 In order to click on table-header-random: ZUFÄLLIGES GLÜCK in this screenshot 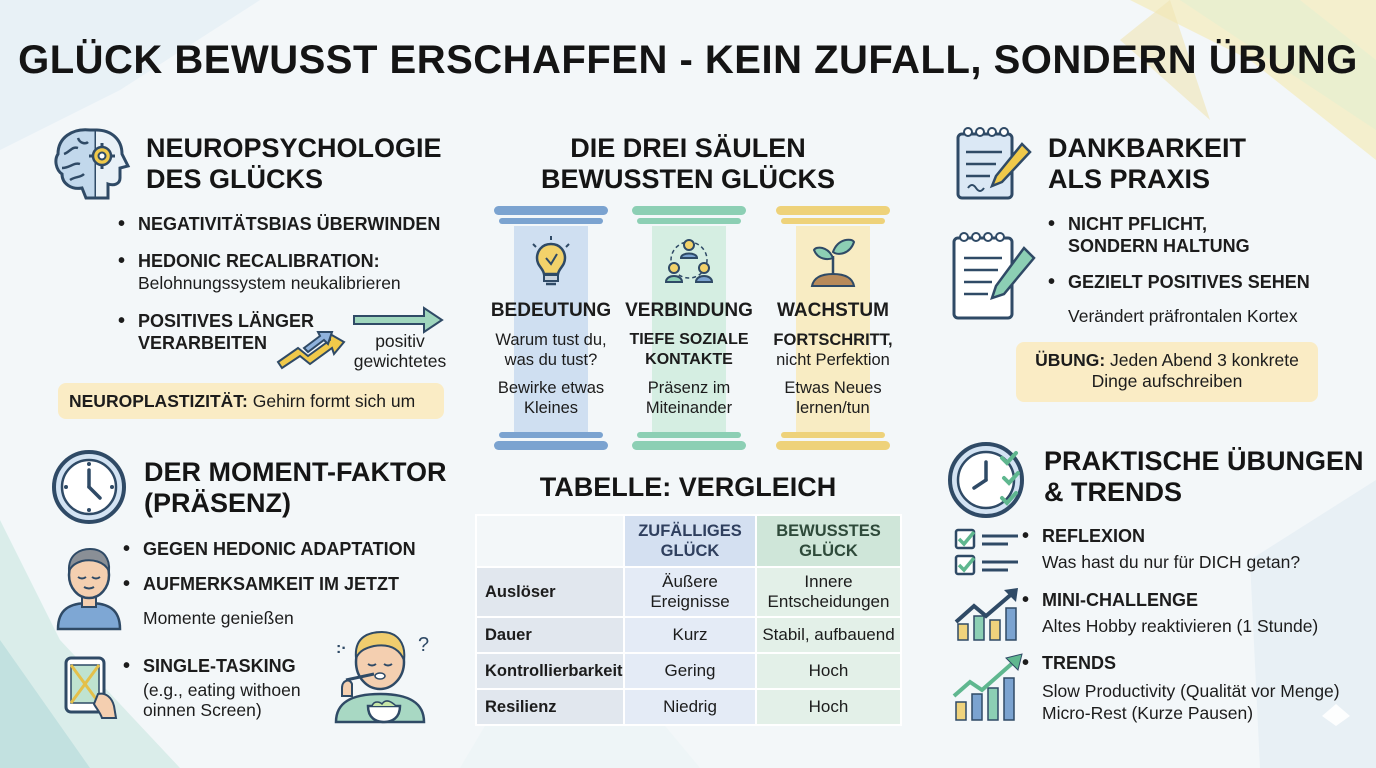, I will do `click(690, 541)`.